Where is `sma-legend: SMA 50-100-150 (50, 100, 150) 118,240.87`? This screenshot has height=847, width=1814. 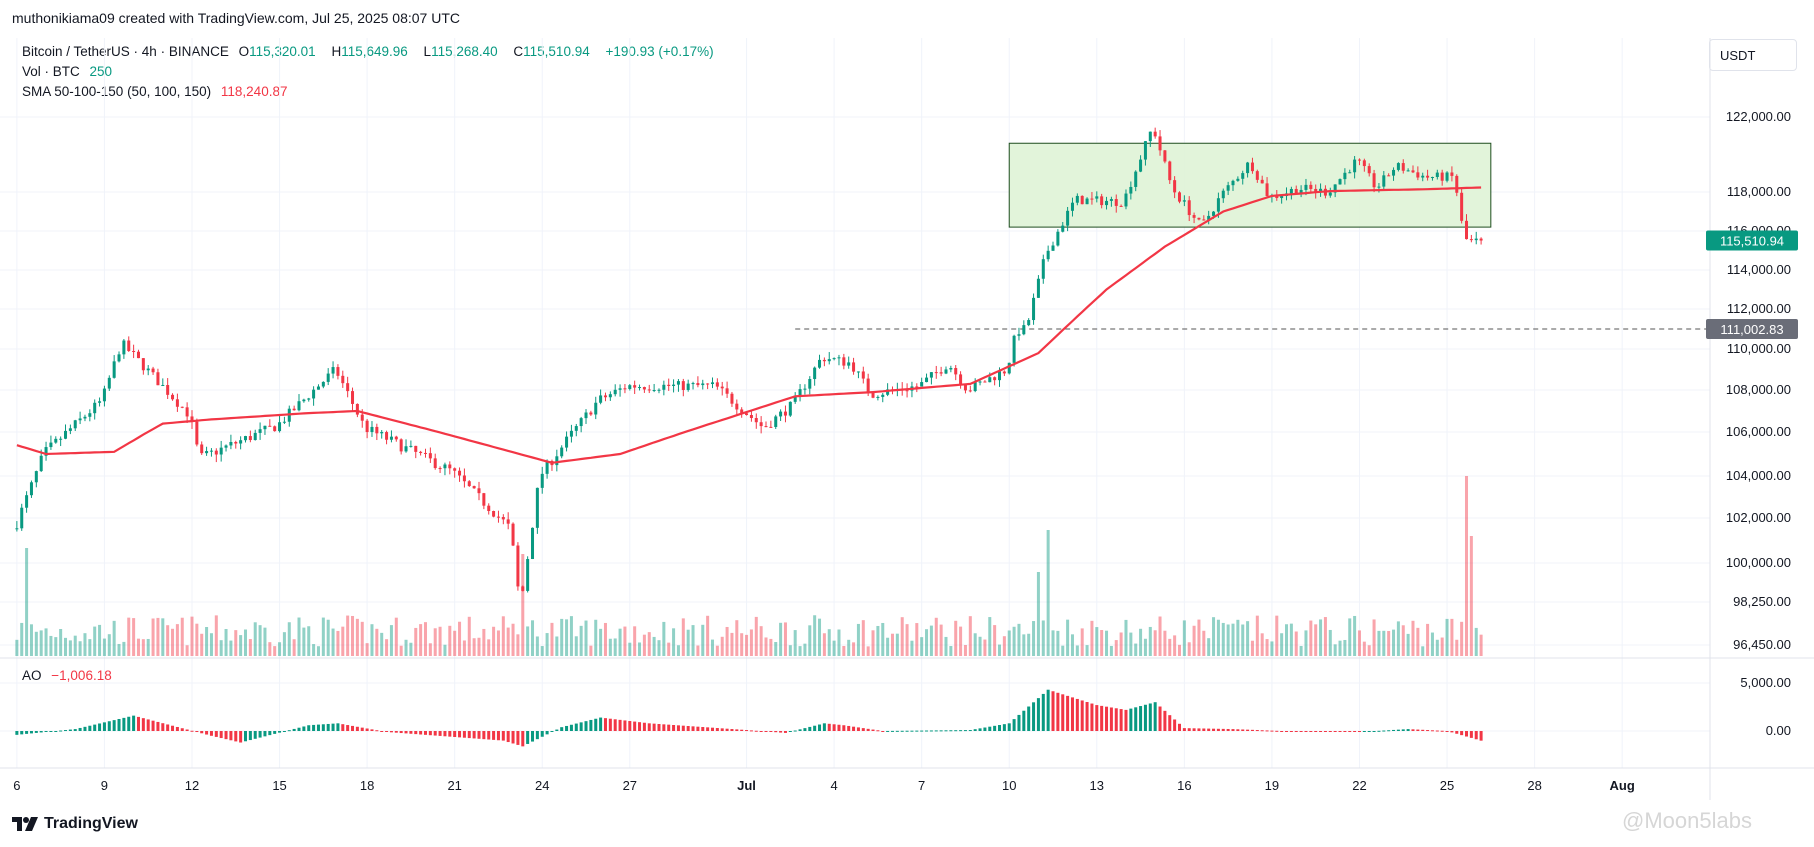 sma-legend: SMA 50-100-150 (50, 100, 150) 118,240.87 is located at coordinates (157, 91).